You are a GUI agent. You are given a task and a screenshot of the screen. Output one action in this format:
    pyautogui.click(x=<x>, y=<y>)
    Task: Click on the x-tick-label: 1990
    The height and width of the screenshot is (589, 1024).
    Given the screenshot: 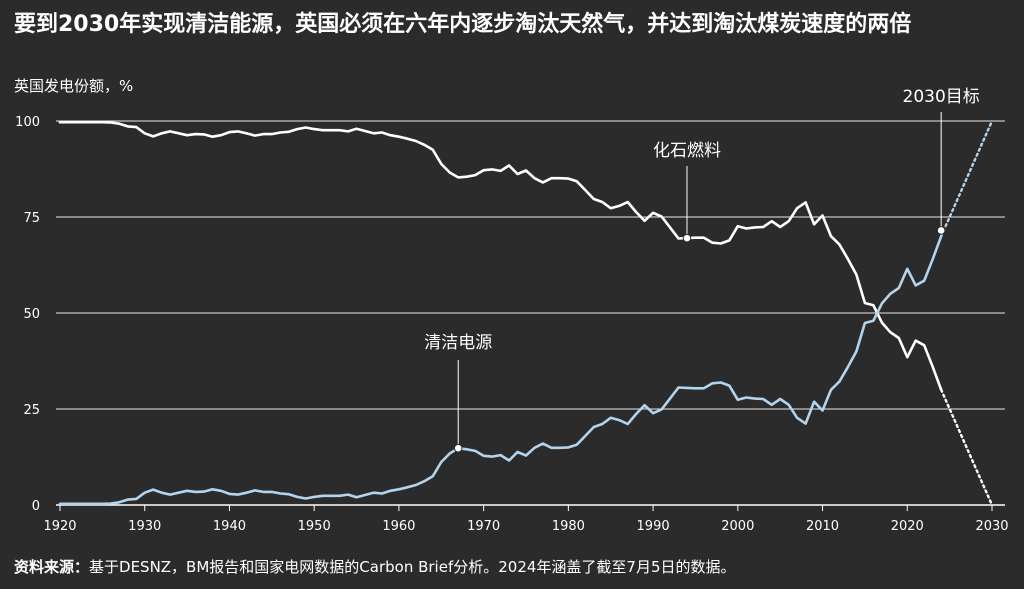 What is the action you would take?
    pyautogui.click(x=653, y=526)
    